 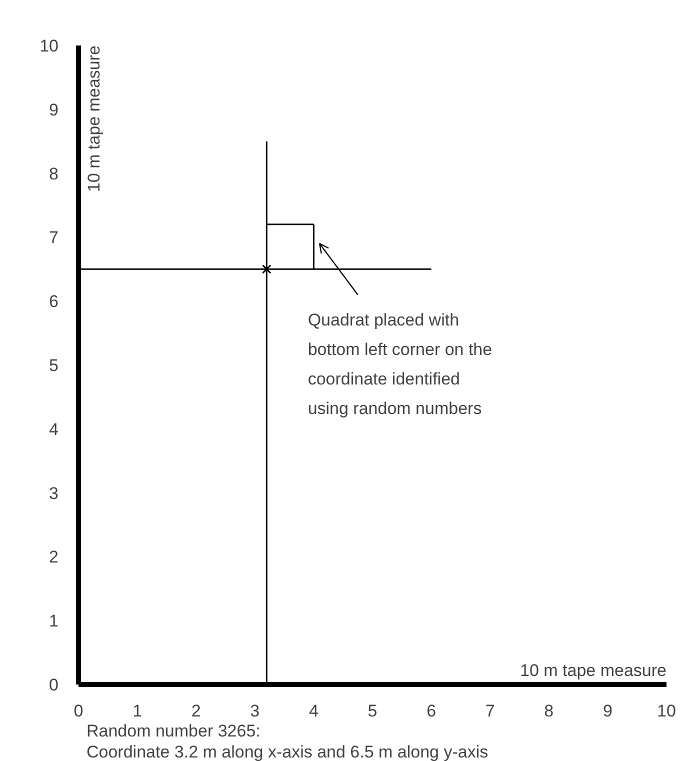 What do you see at coordinates (79, 711) in the screenshot?
I see `x-tick-label: 0` at bounding box center [79, 711].